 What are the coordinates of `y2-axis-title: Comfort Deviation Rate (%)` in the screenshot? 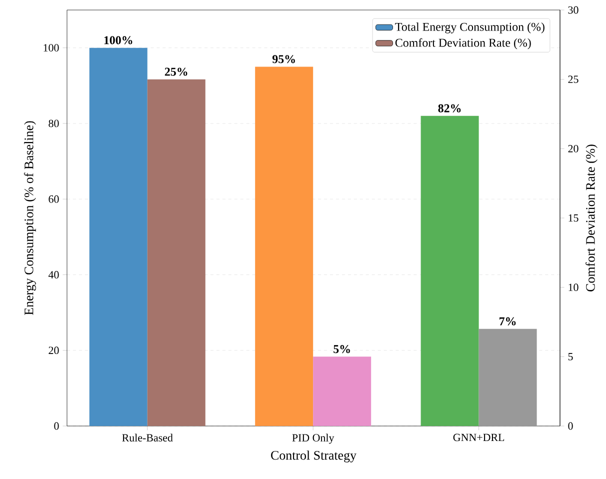 It's located at (592, 218).